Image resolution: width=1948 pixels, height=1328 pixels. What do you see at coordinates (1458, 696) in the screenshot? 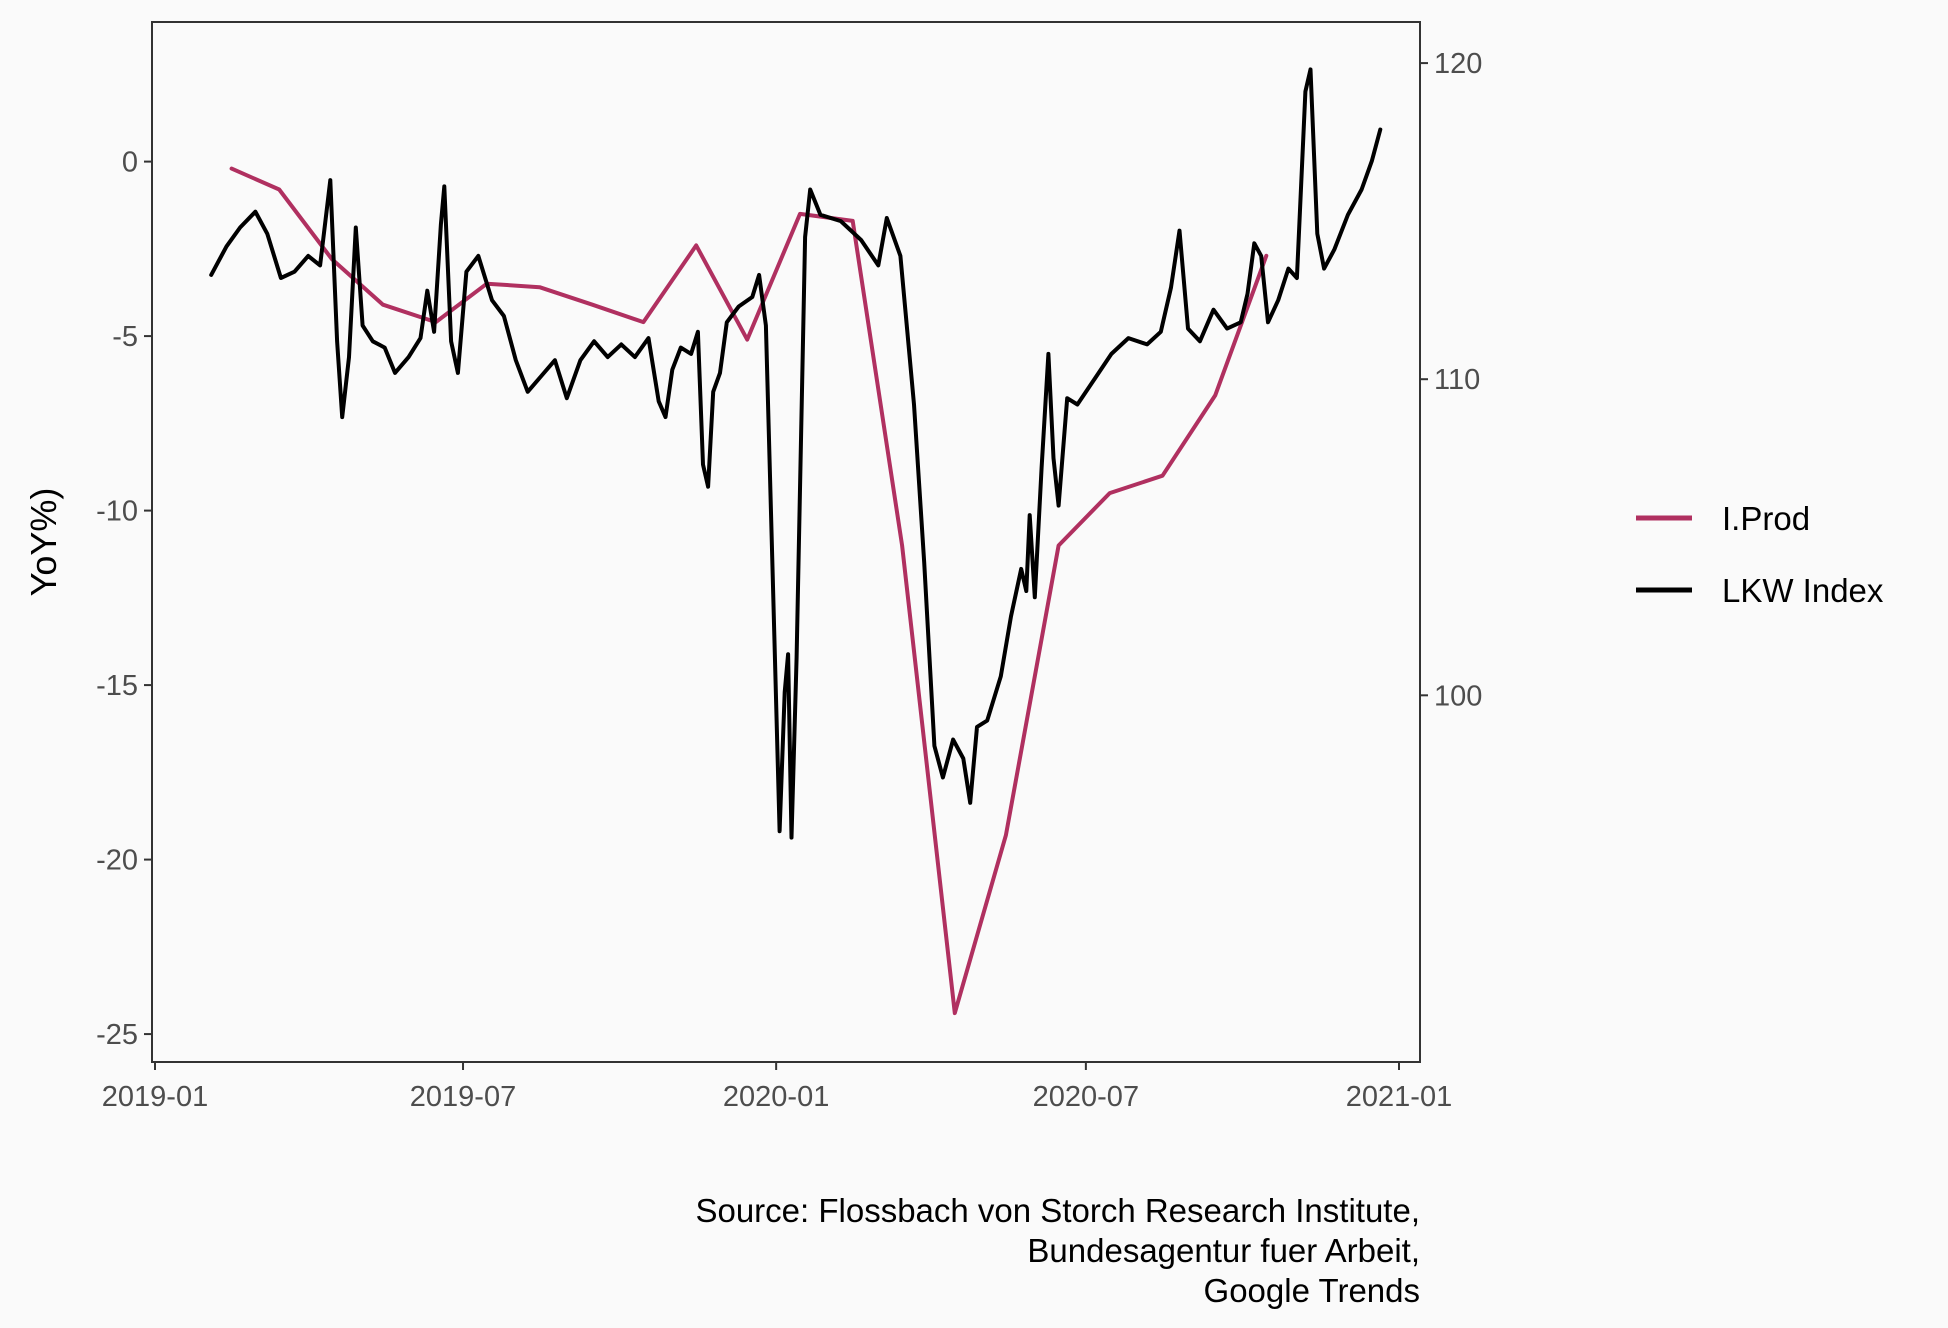
I see `right-y-tick-label: 100` at bounding box center [1458, 696].